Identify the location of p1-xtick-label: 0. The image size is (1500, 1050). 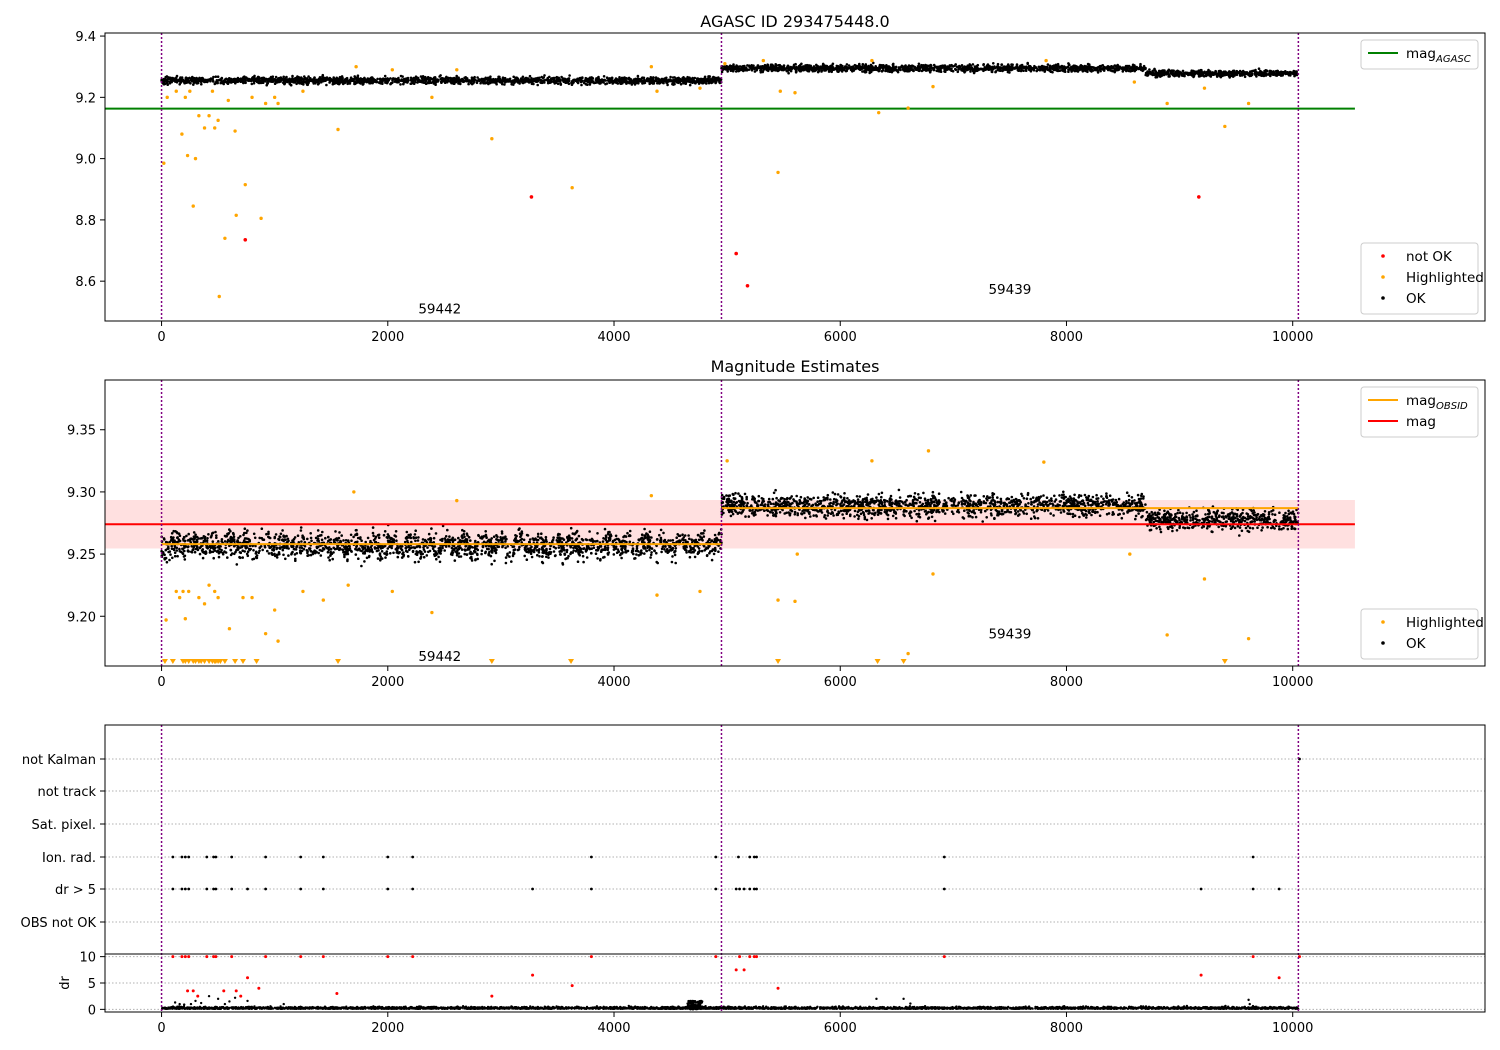
(161, 337).